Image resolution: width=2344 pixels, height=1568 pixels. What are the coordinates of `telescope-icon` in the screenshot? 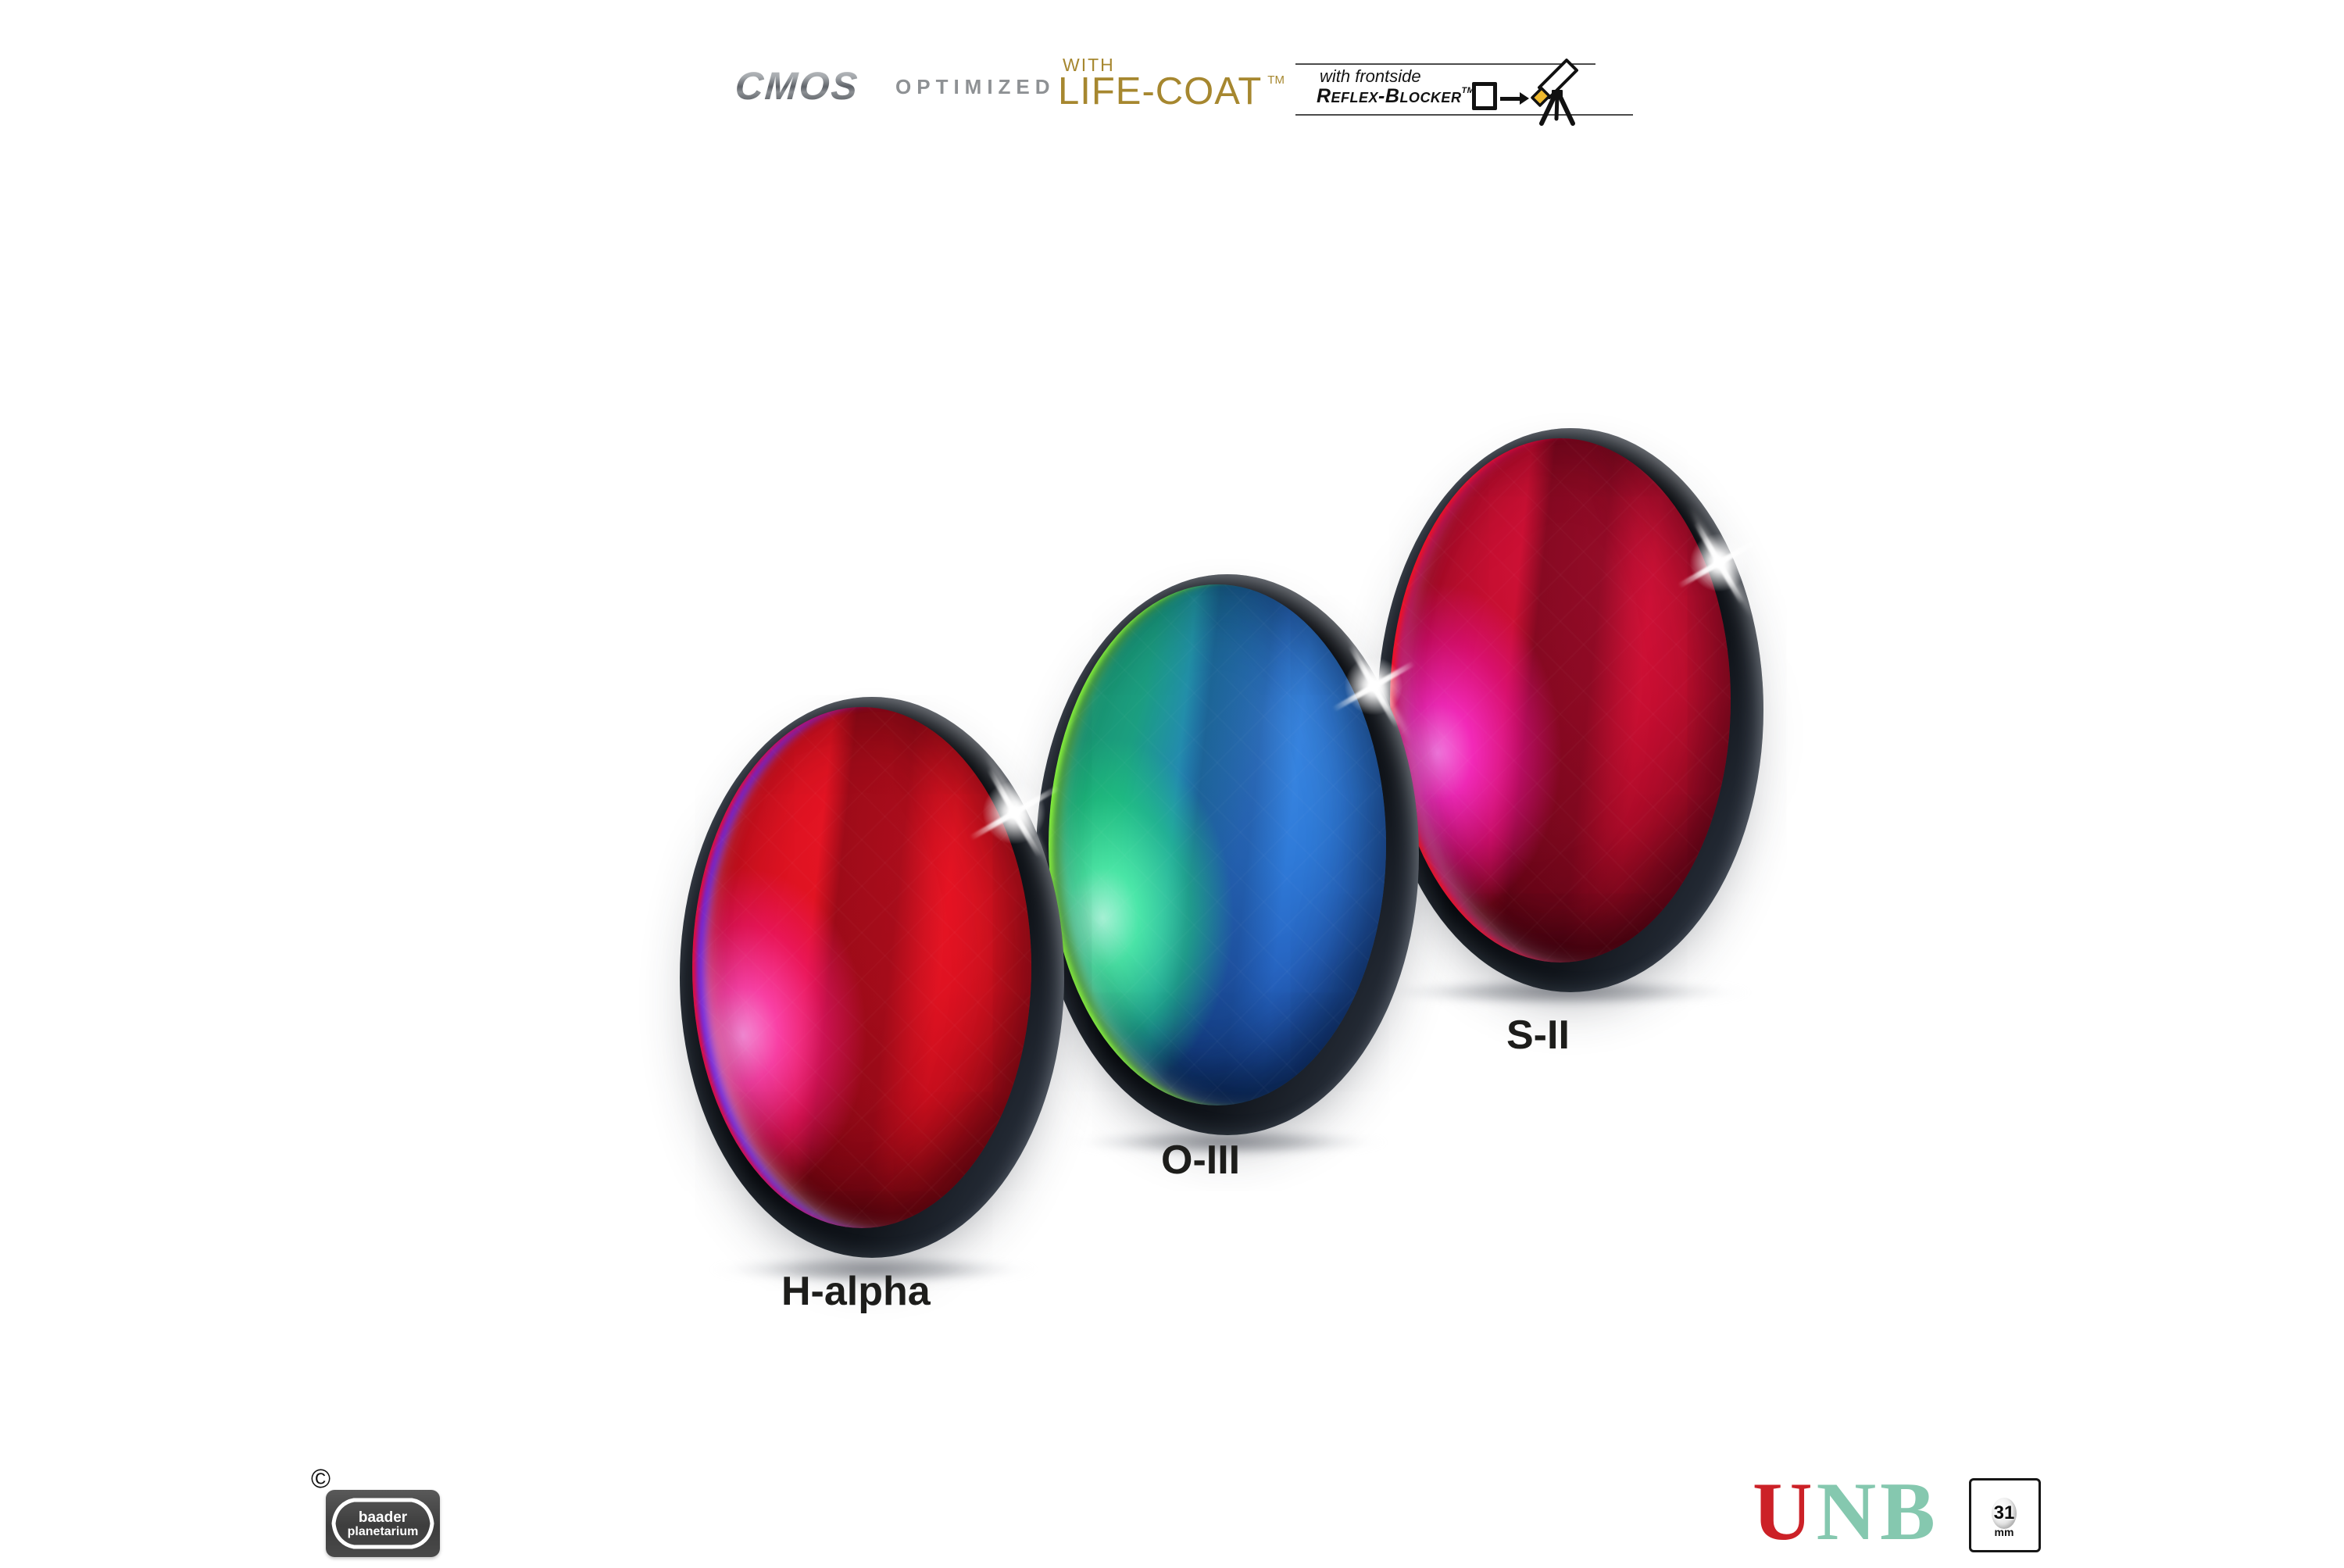 It's located at (1554, 92).